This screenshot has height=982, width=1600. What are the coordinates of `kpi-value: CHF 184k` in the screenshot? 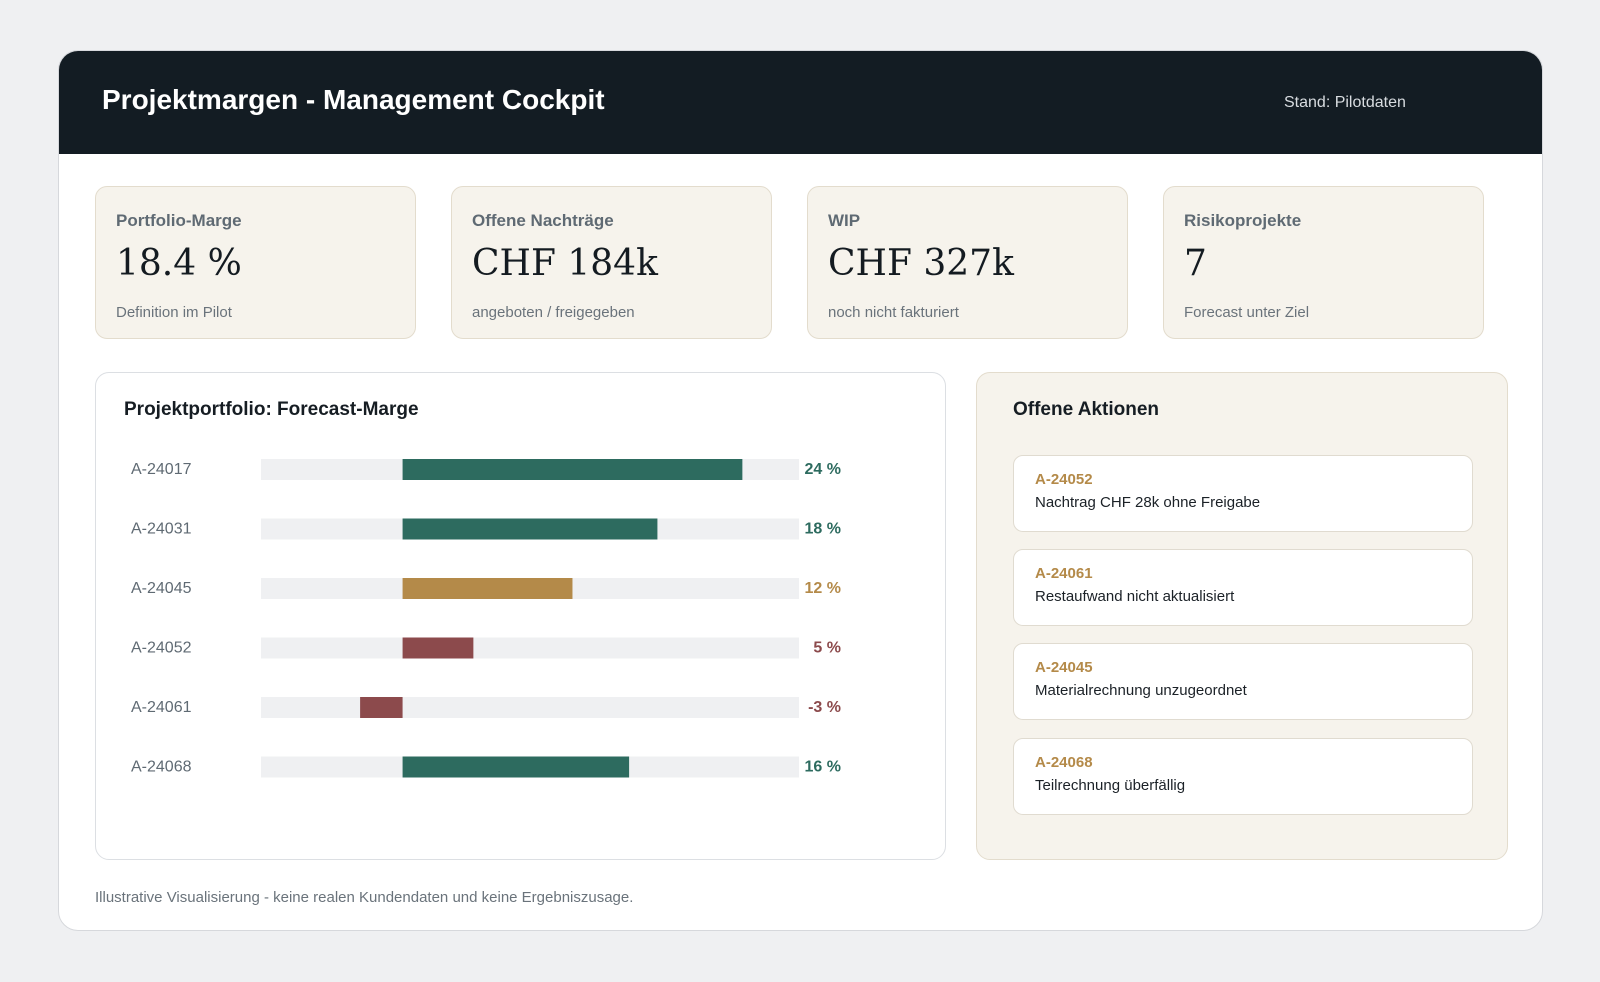 It's located at (565, 263).